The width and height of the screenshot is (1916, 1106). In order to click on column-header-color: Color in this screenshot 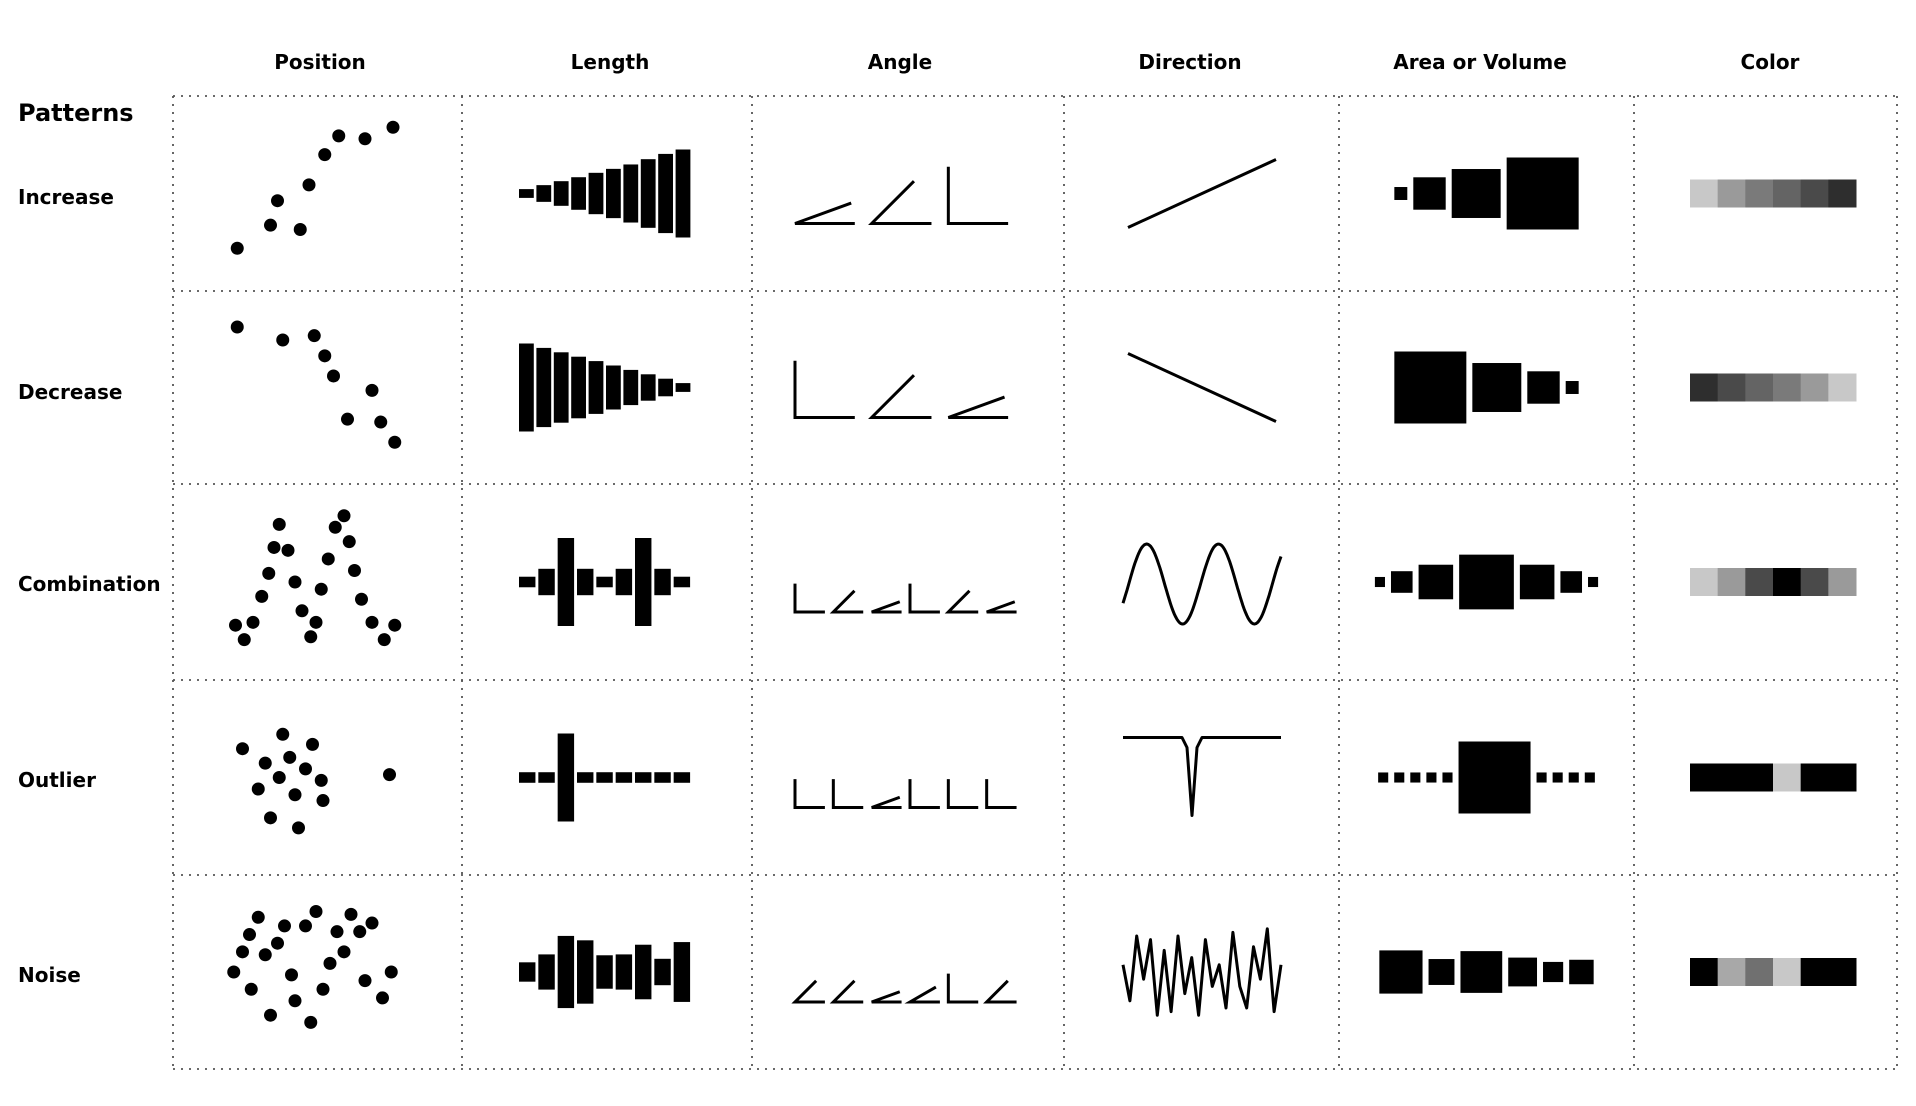, I will do `click(1770, 62)`.